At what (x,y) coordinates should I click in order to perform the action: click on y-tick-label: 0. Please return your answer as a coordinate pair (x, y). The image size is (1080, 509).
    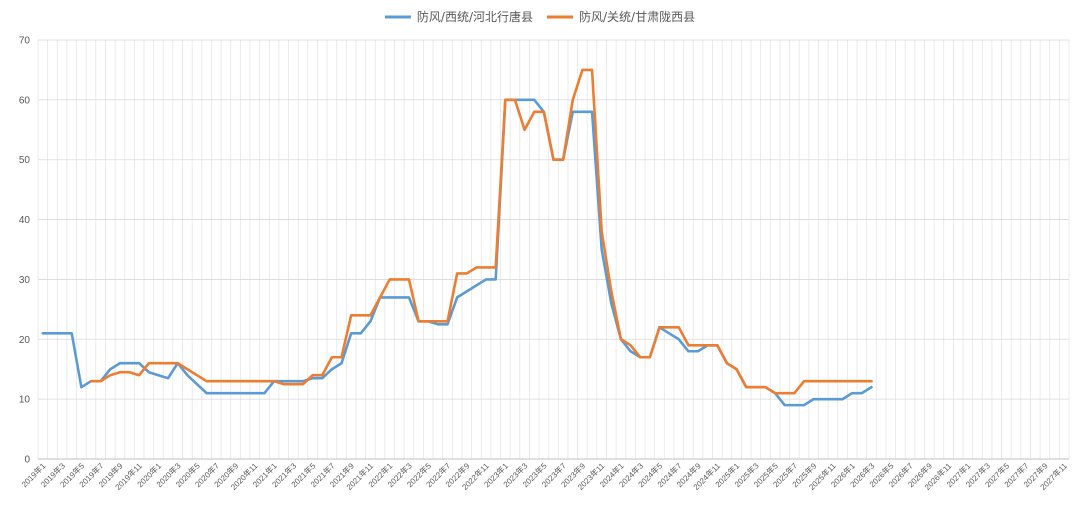
    Looking at the image, I should click on (27, 460).